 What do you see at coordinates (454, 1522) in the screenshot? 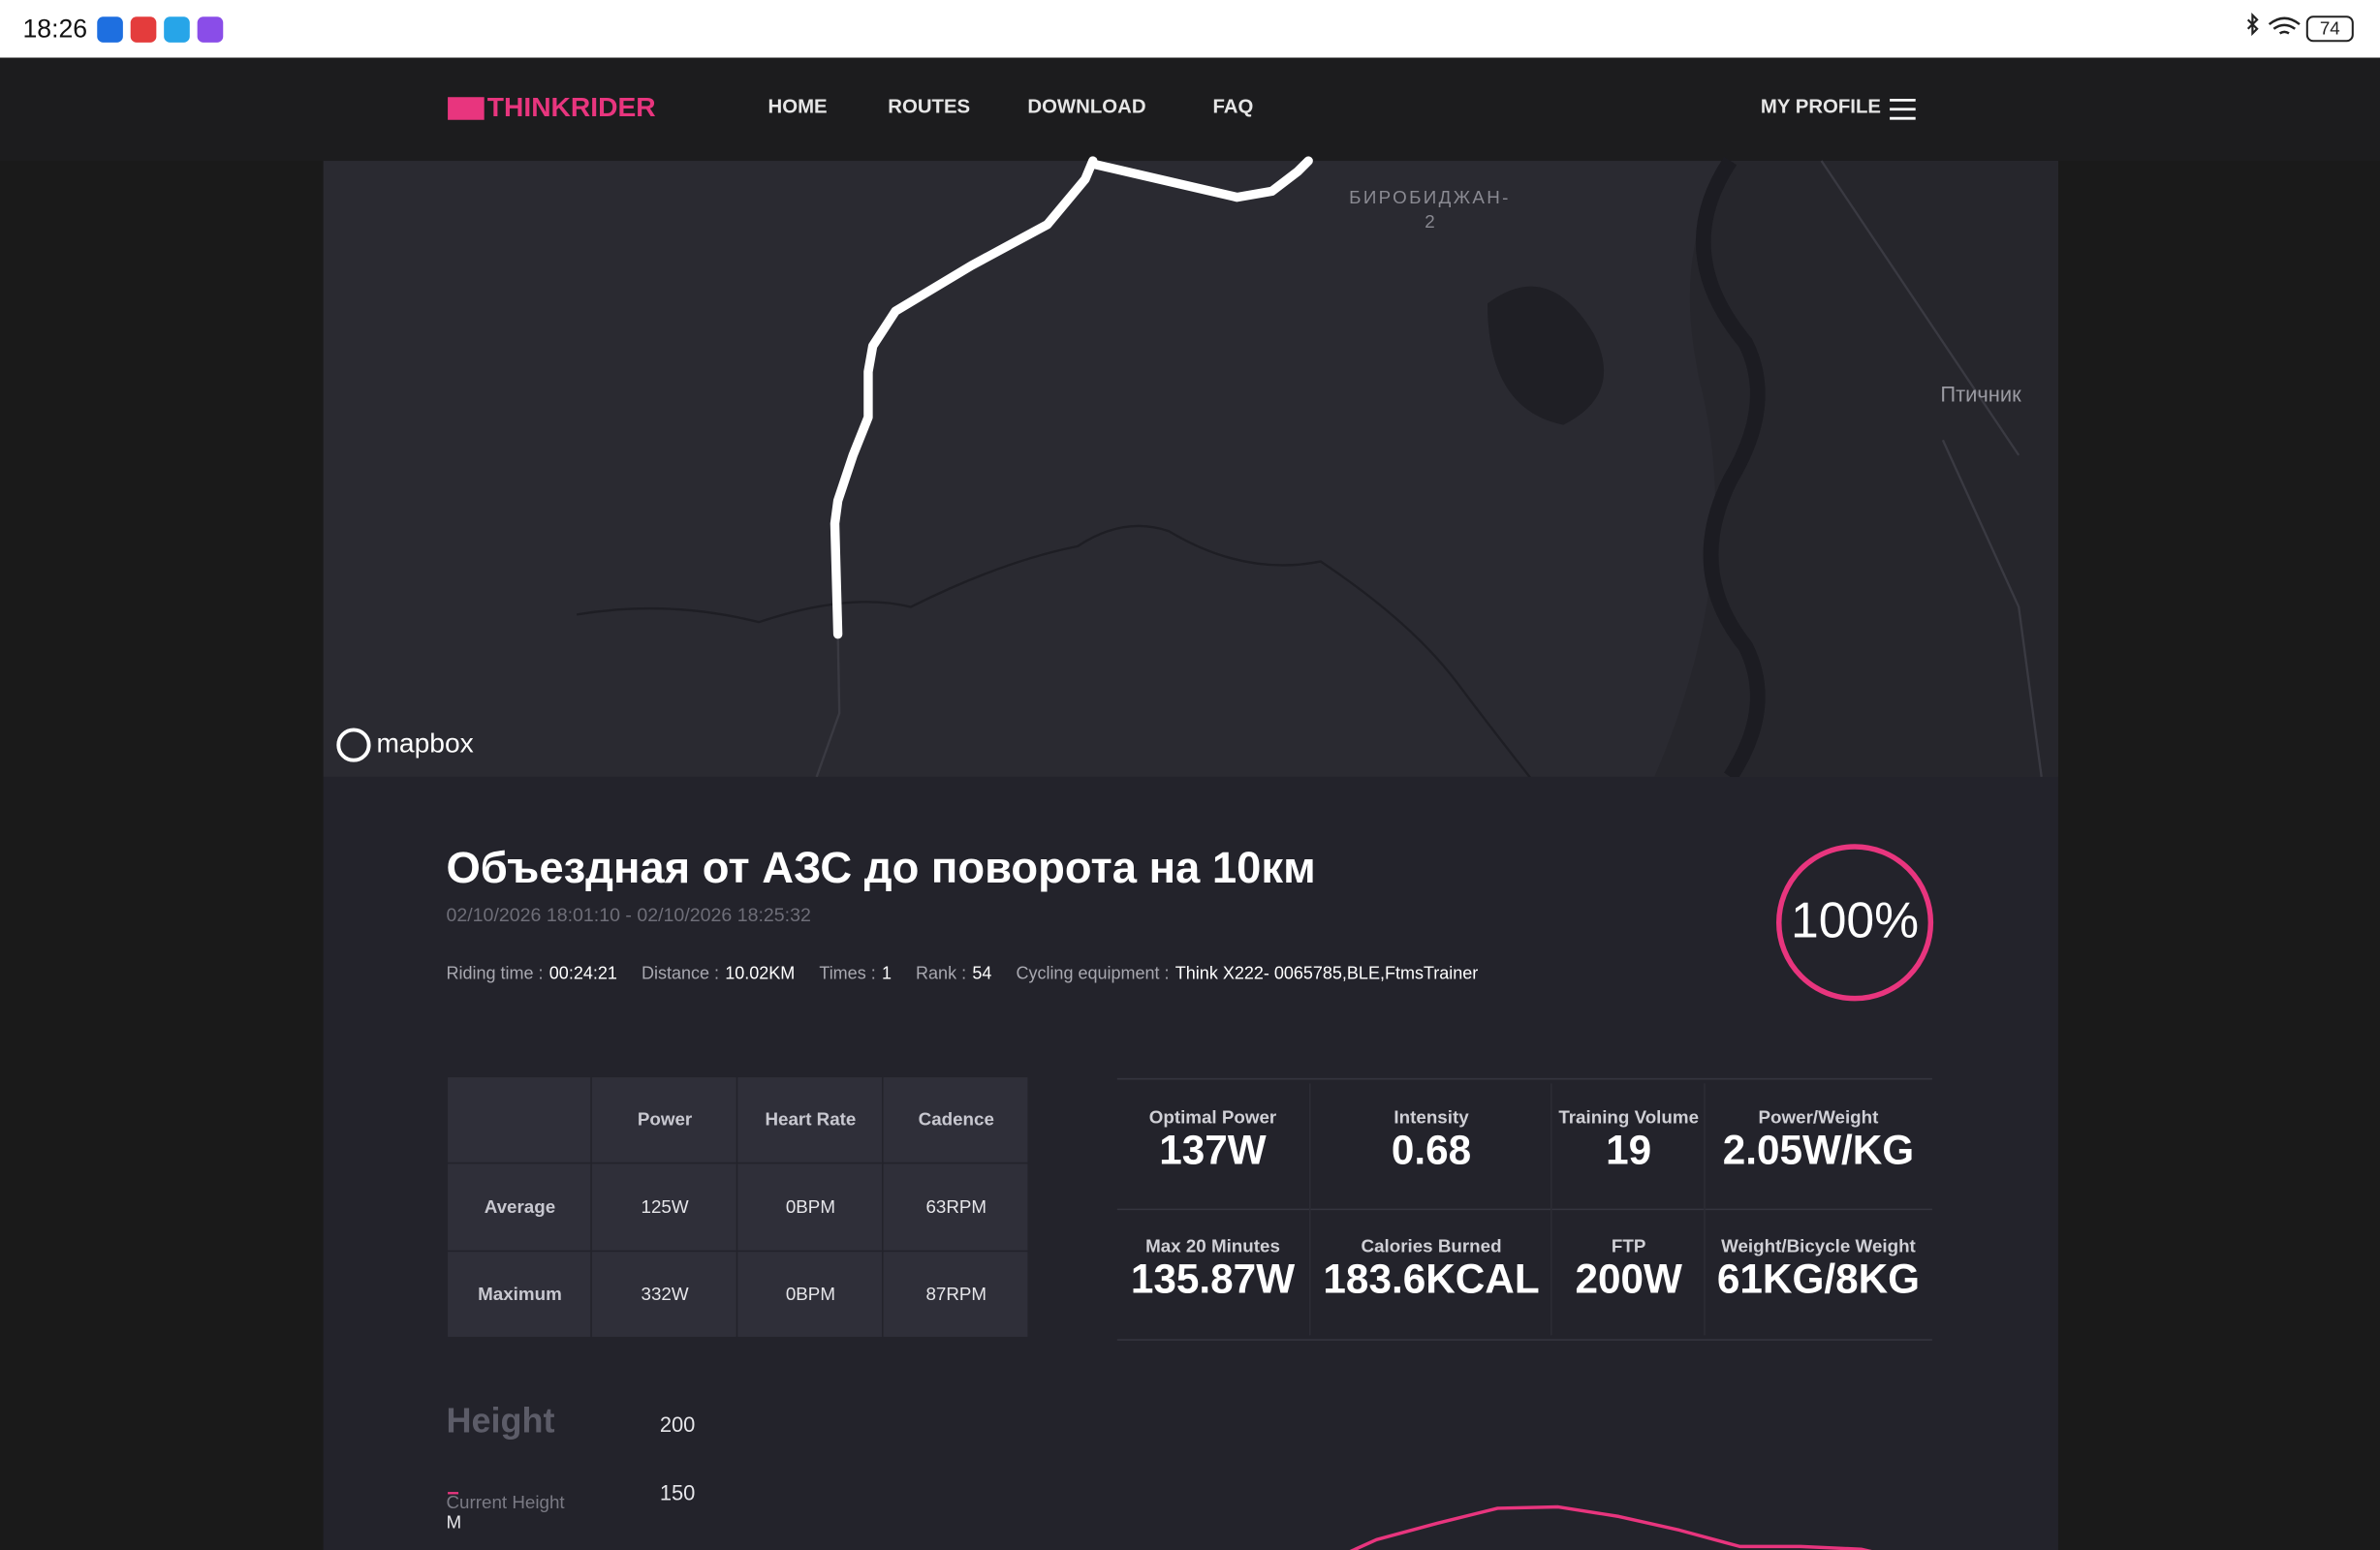
I see `y-unit: M` at bounding box center [454, 1522].